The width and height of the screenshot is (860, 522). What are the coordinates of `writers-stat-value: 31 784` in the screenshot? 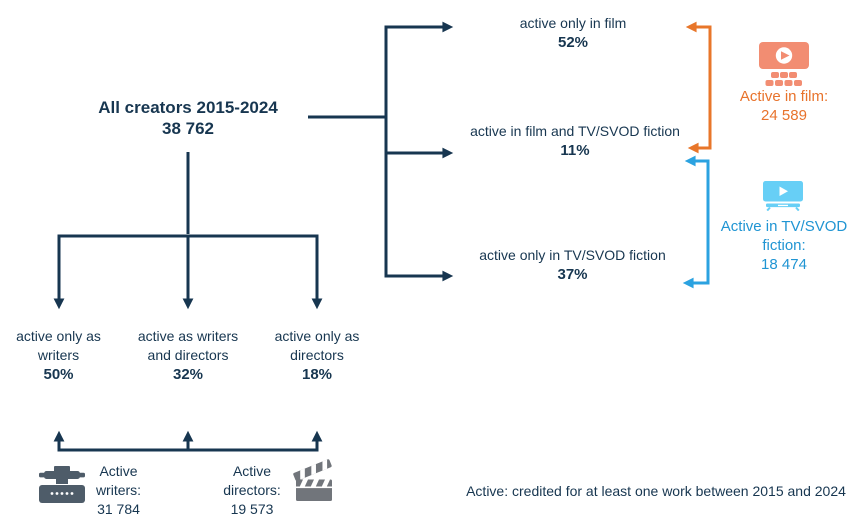 It's located at (118, 509).